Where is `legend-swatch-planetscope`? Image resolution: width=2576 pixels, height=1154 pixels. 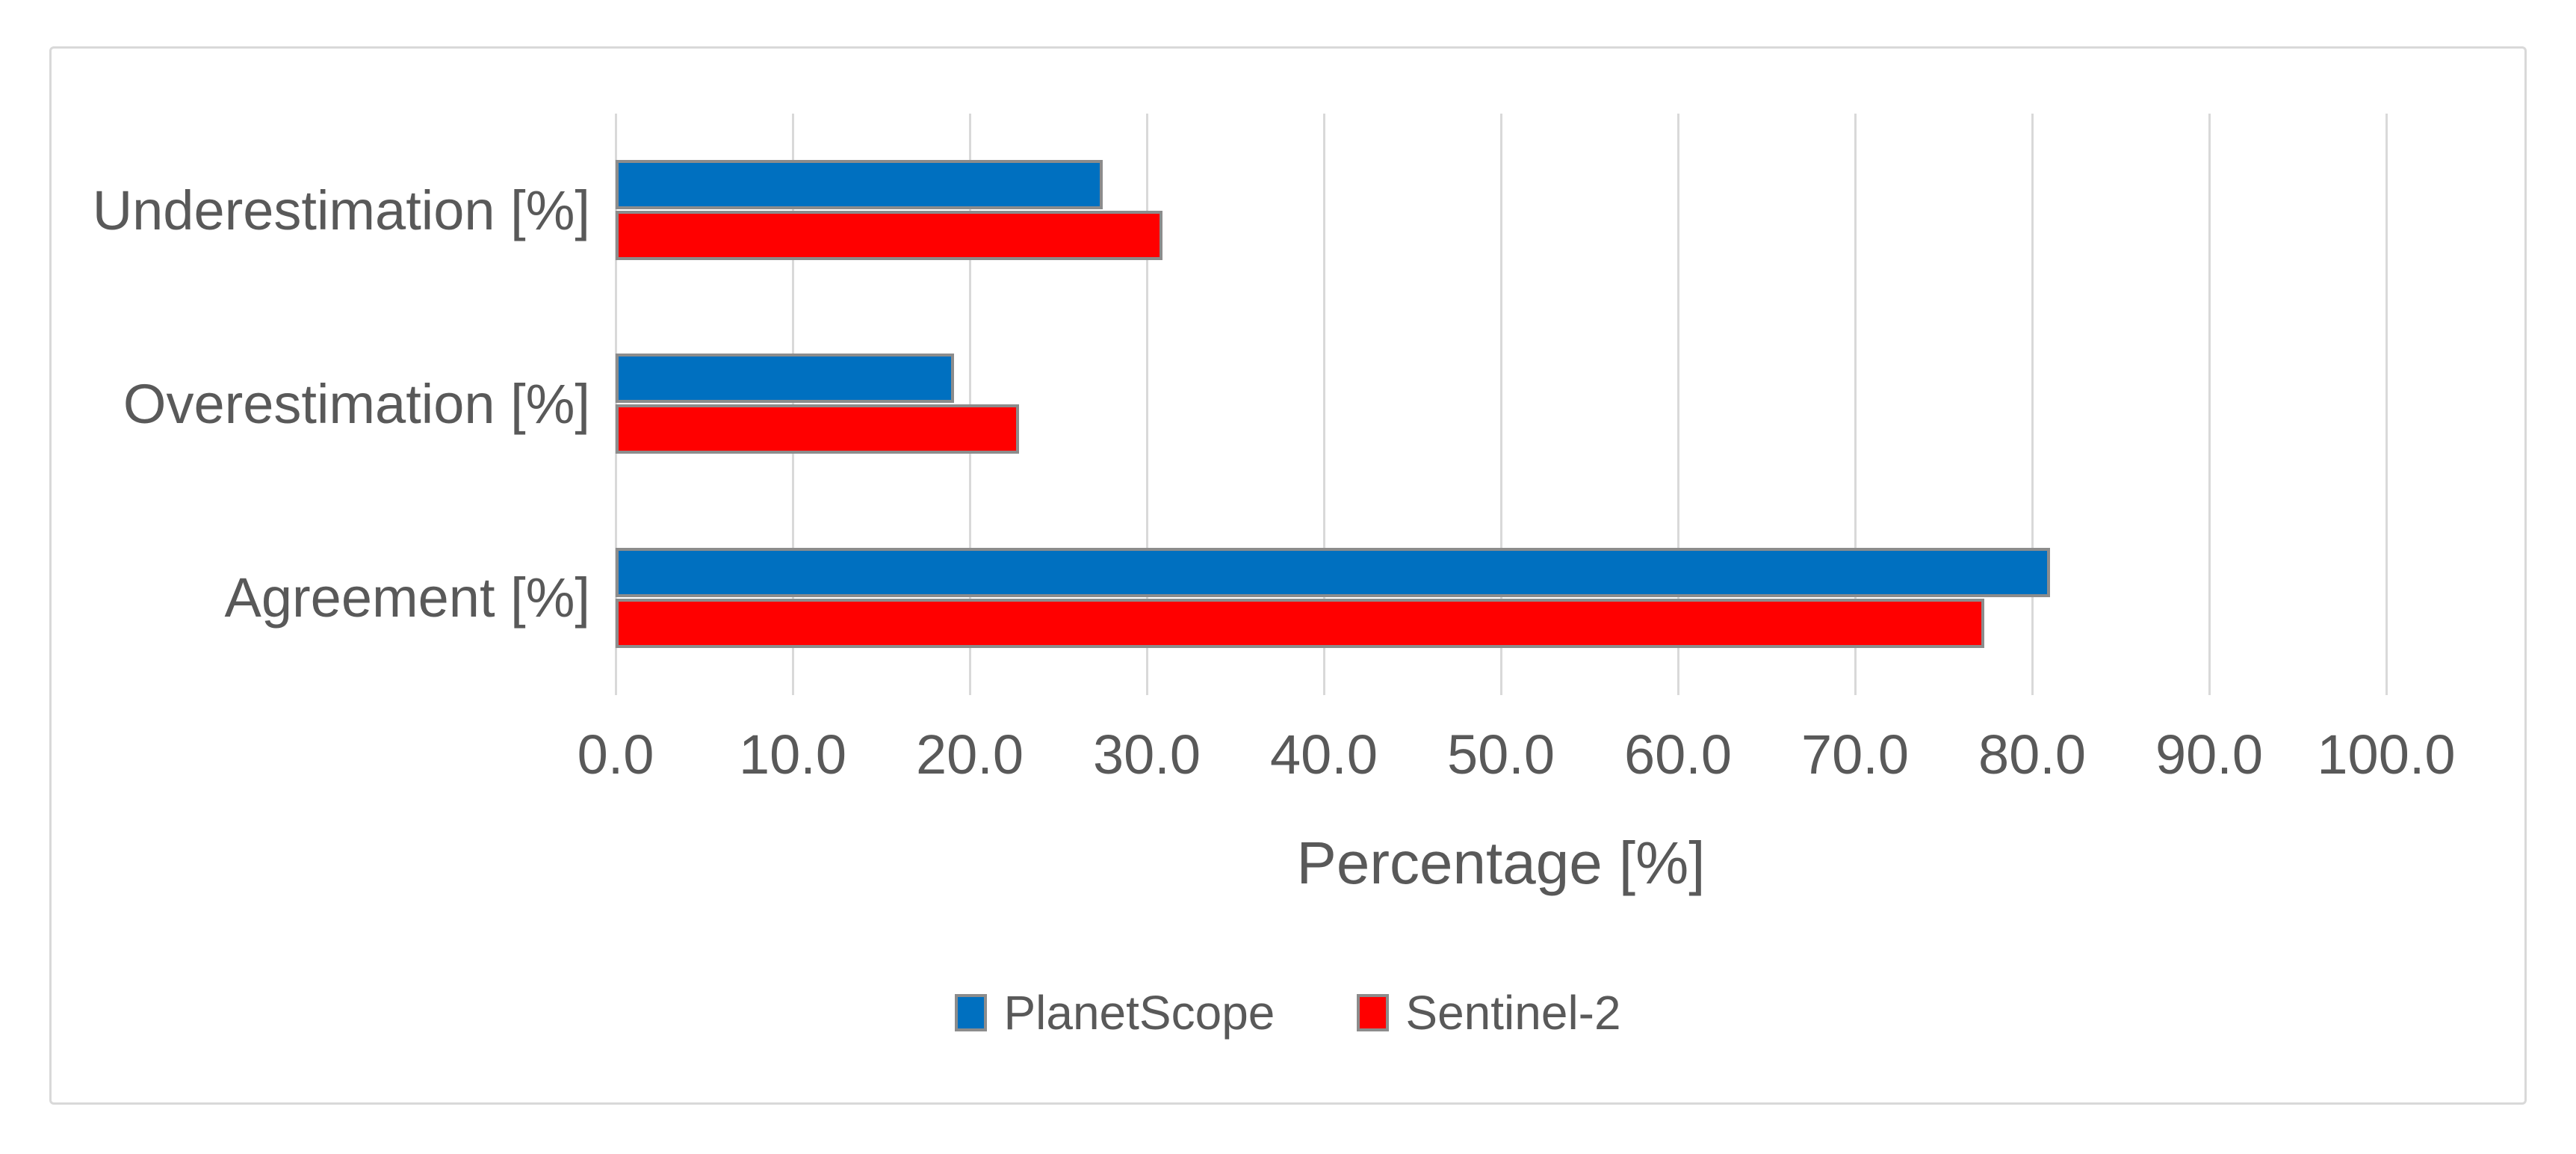
legend-swatch-planetscope is located at coordinates (971, 1013).